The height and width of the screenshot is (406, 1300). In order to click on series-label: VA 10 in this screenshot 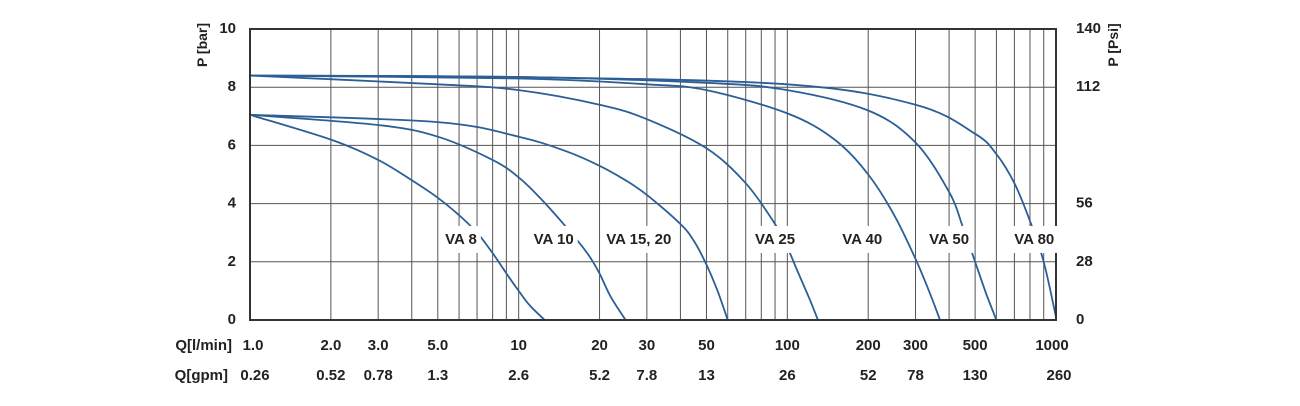, I will do `click(554, 239)`.